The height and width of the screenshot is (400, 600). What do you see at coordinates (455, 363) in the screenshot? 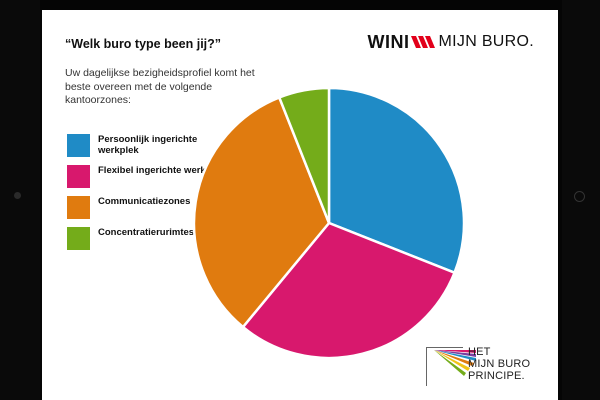
I see `rainbow-rays-icon` at bounding box center [455, 363].